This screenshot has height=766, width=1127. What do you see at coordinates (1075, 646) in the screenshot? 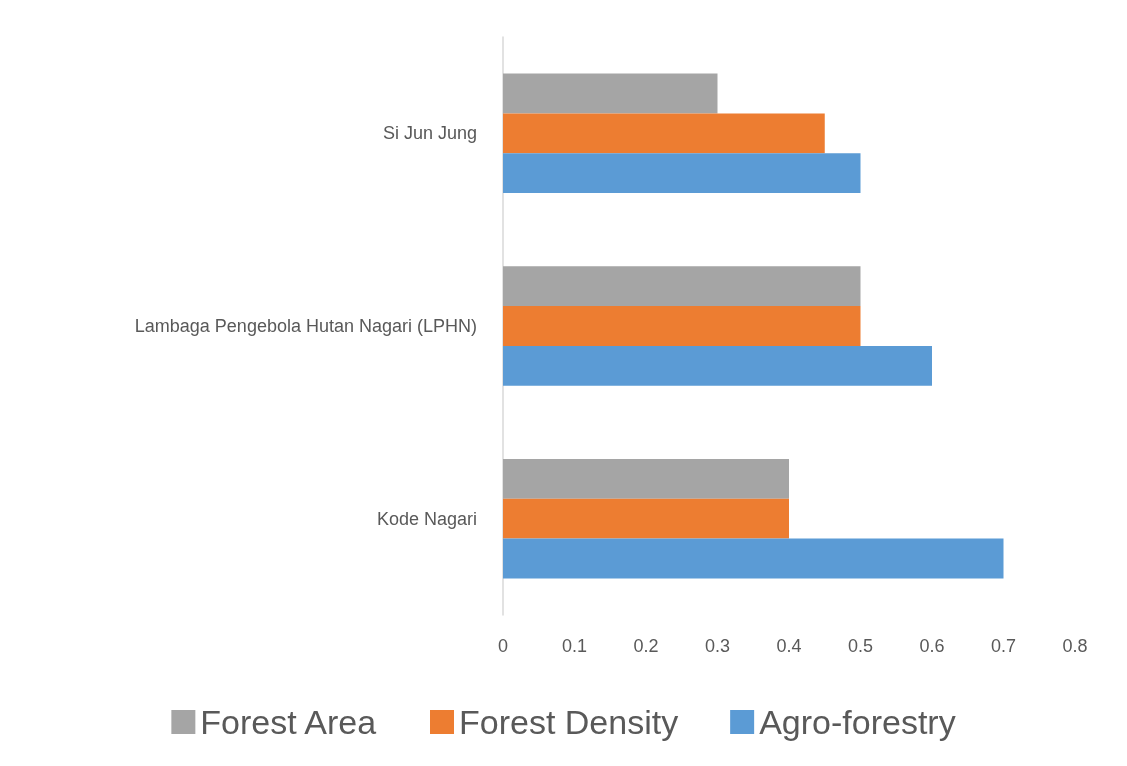
I see `x-tick-label: 0.8` at bounding box center [1075, 646].